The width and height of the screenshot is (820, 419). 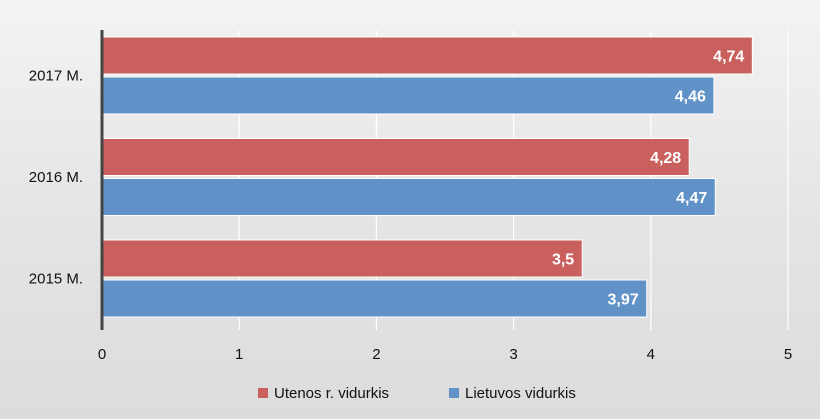 What do you see at coordinates (690, 97) in the screenshot?
I see `data-label: 4,46` at bounding box center [690, 97].